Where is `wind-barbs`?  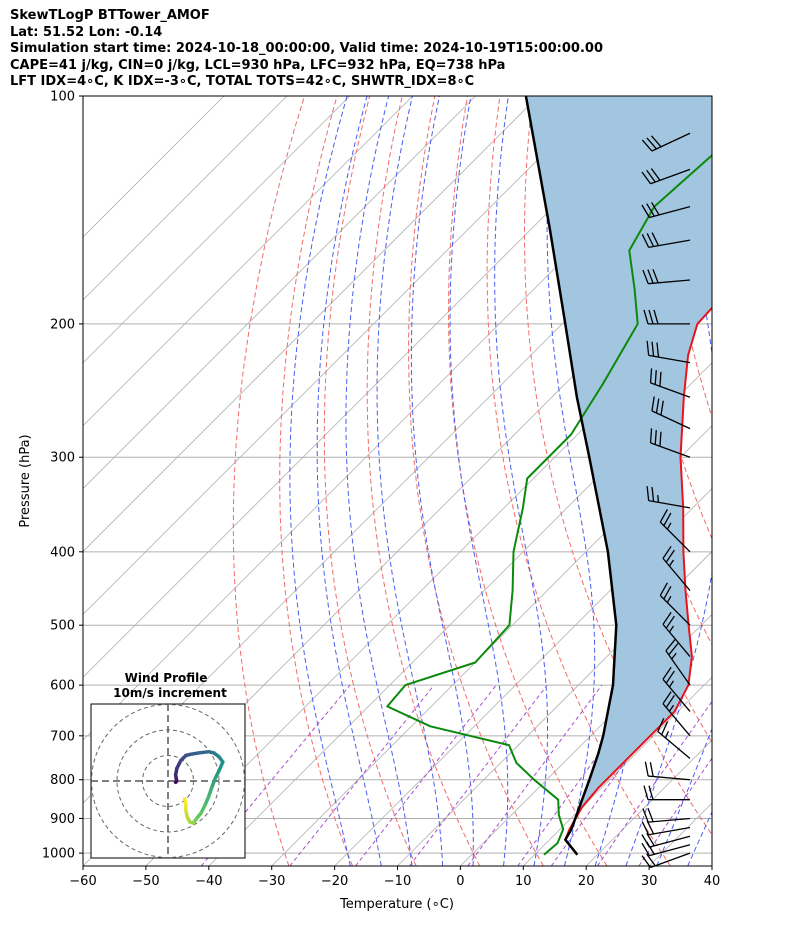
wind-barbs is located at coordinates (666, 500).